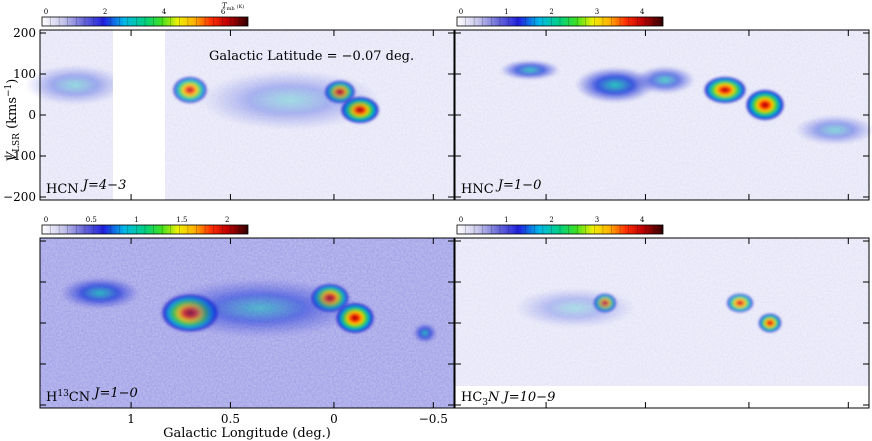 This screenshot has height=441, width=872. What do you see at coordinates (131, 419) in the screenshot?
I see `x-tick-label: 1` at bounding box center [131, 419].